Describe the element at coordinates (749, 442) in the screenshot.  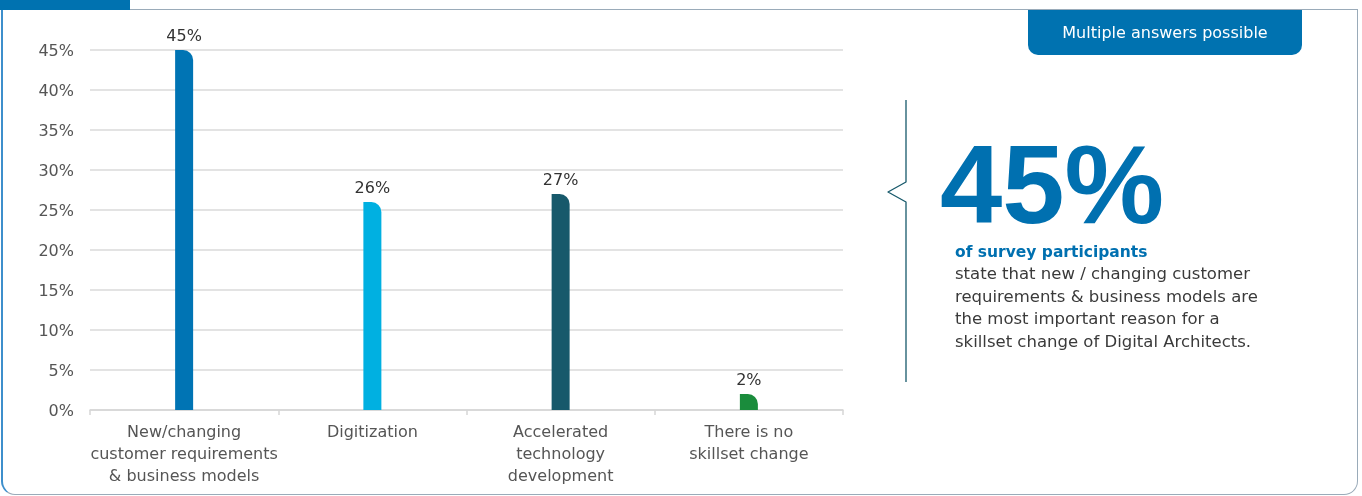
I see `x-tick-label: There is no skillset change` at that location.